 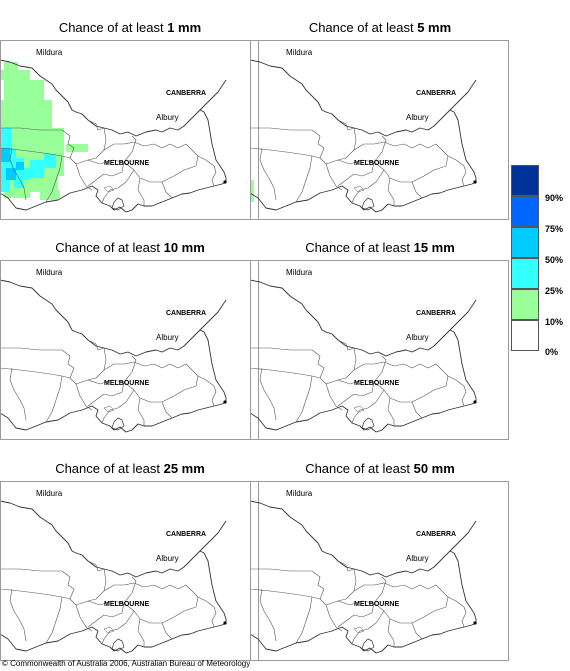 I want to click on panel-title: Chance of at least 15 mm, so click(x=380, y=247).